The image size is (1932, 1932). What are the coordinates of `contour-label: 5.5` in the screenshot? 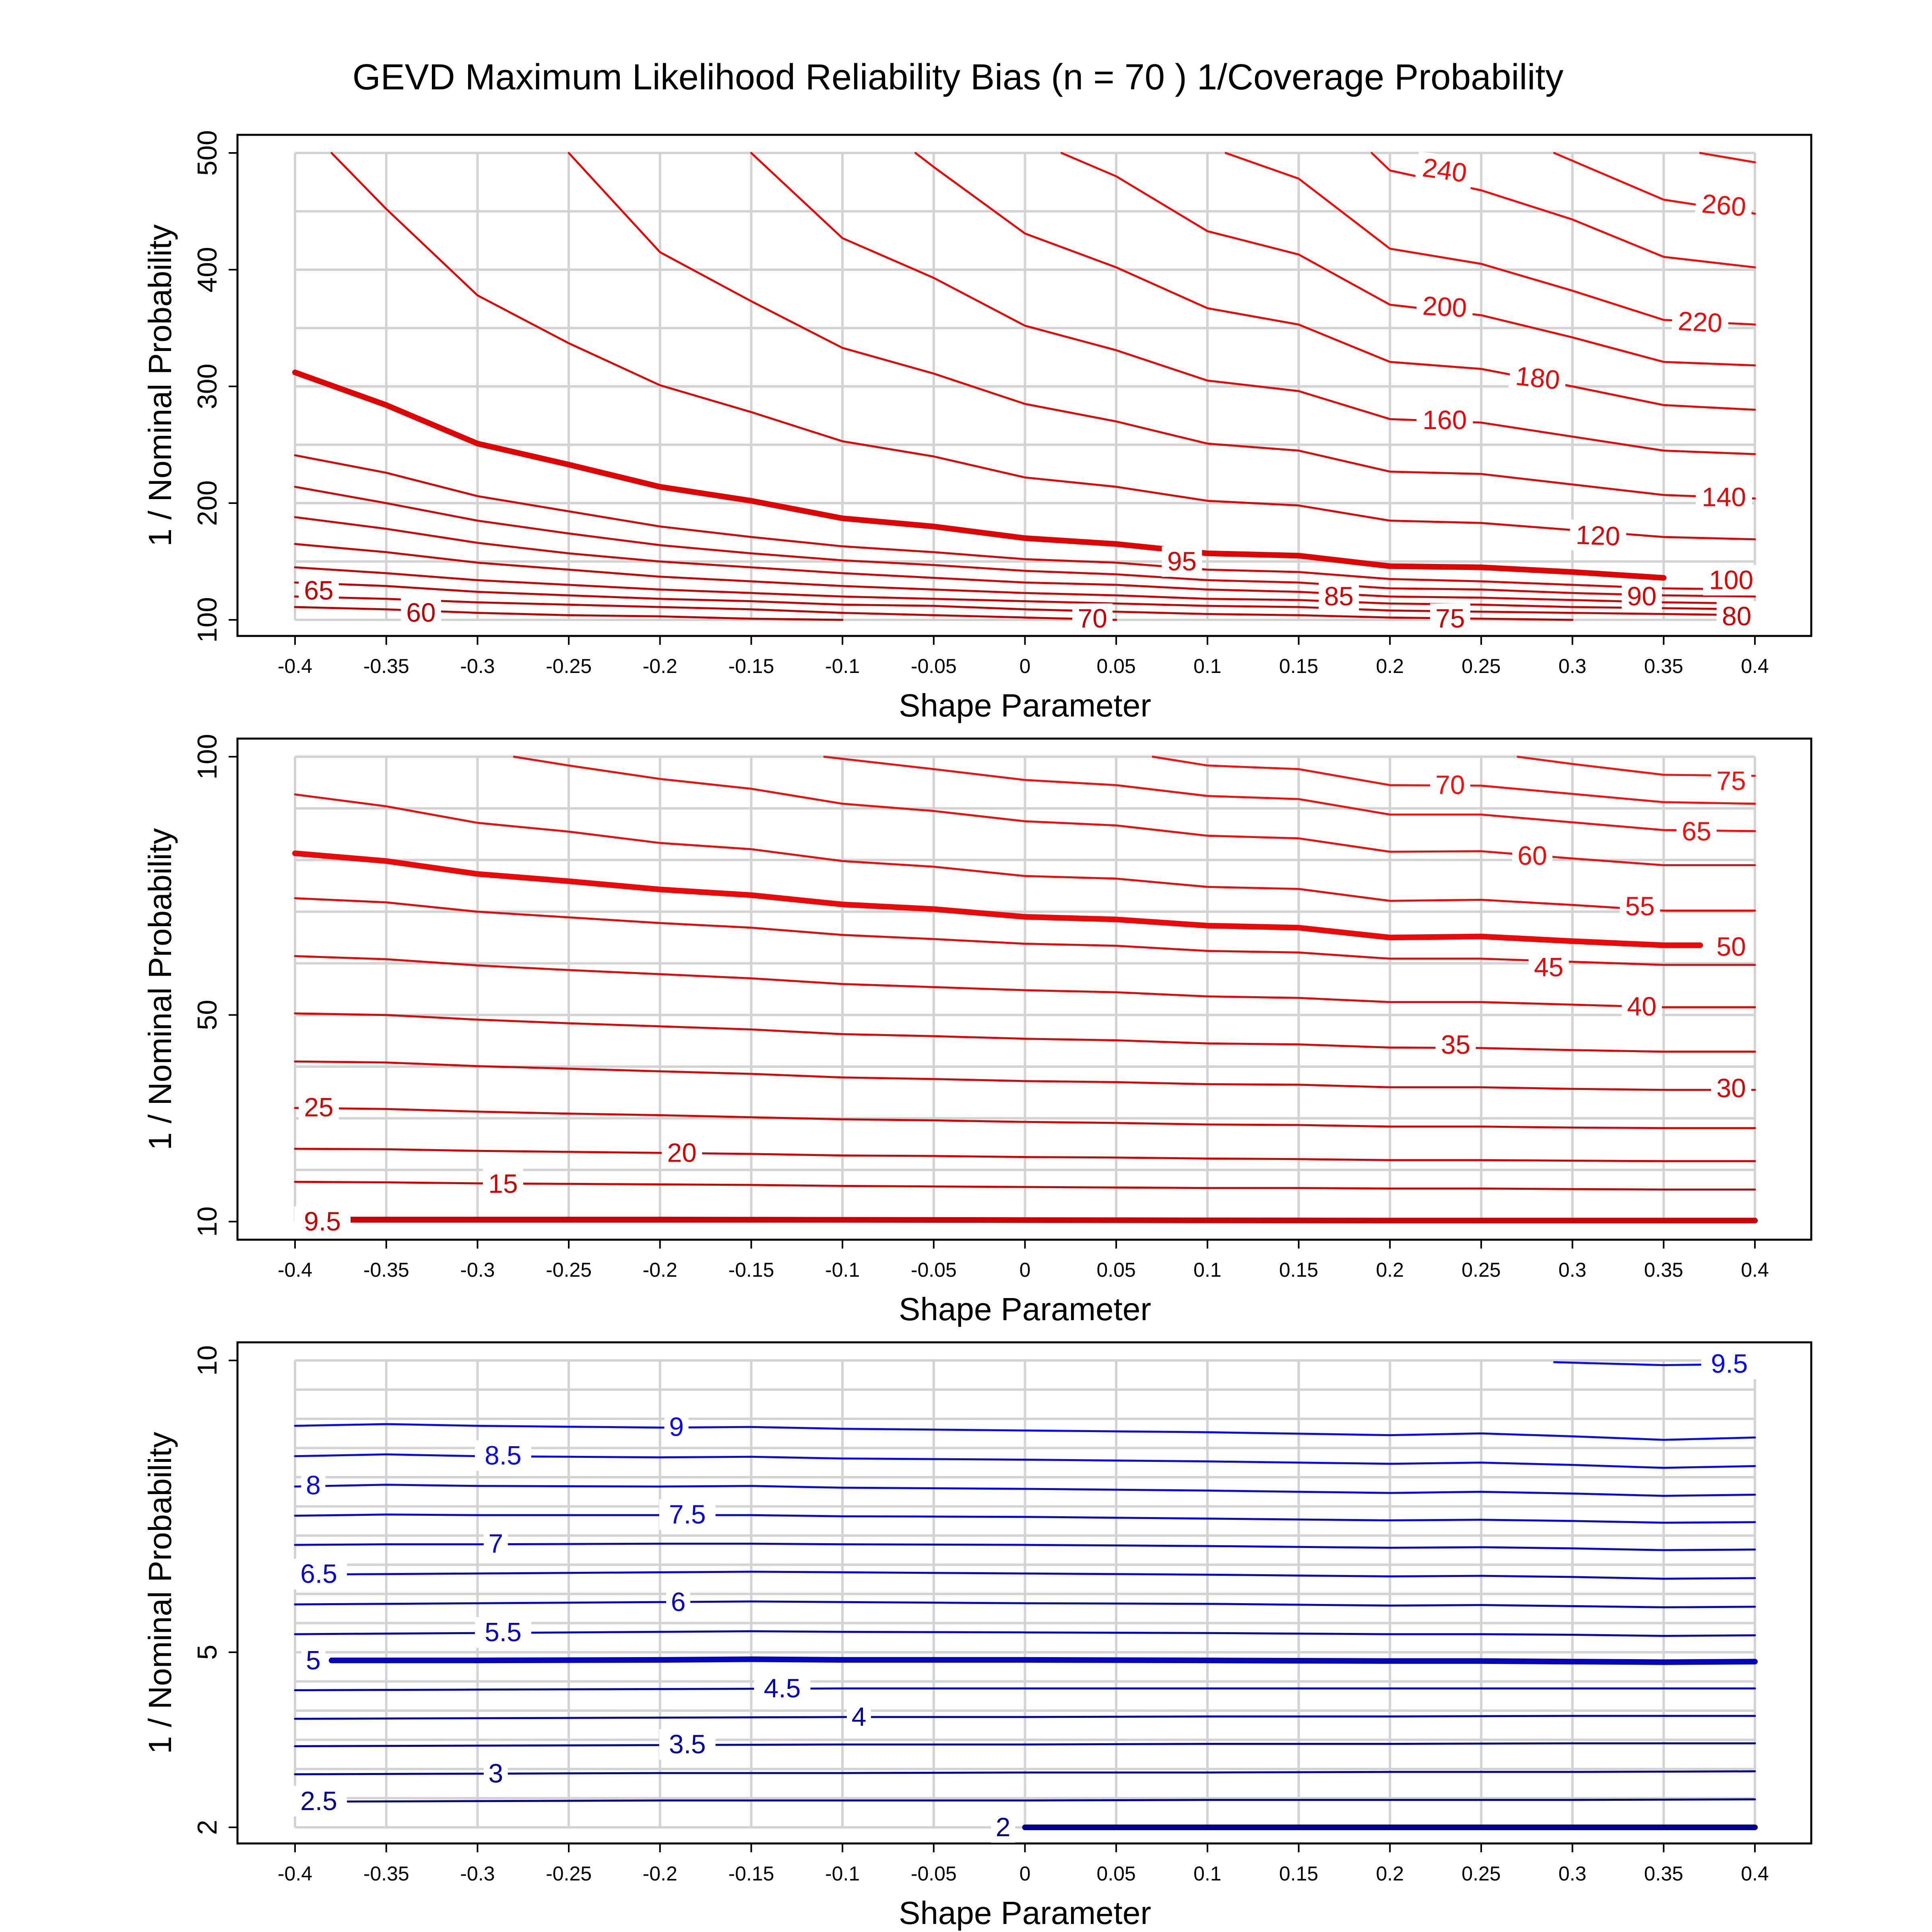 It's located at (504, 1632).